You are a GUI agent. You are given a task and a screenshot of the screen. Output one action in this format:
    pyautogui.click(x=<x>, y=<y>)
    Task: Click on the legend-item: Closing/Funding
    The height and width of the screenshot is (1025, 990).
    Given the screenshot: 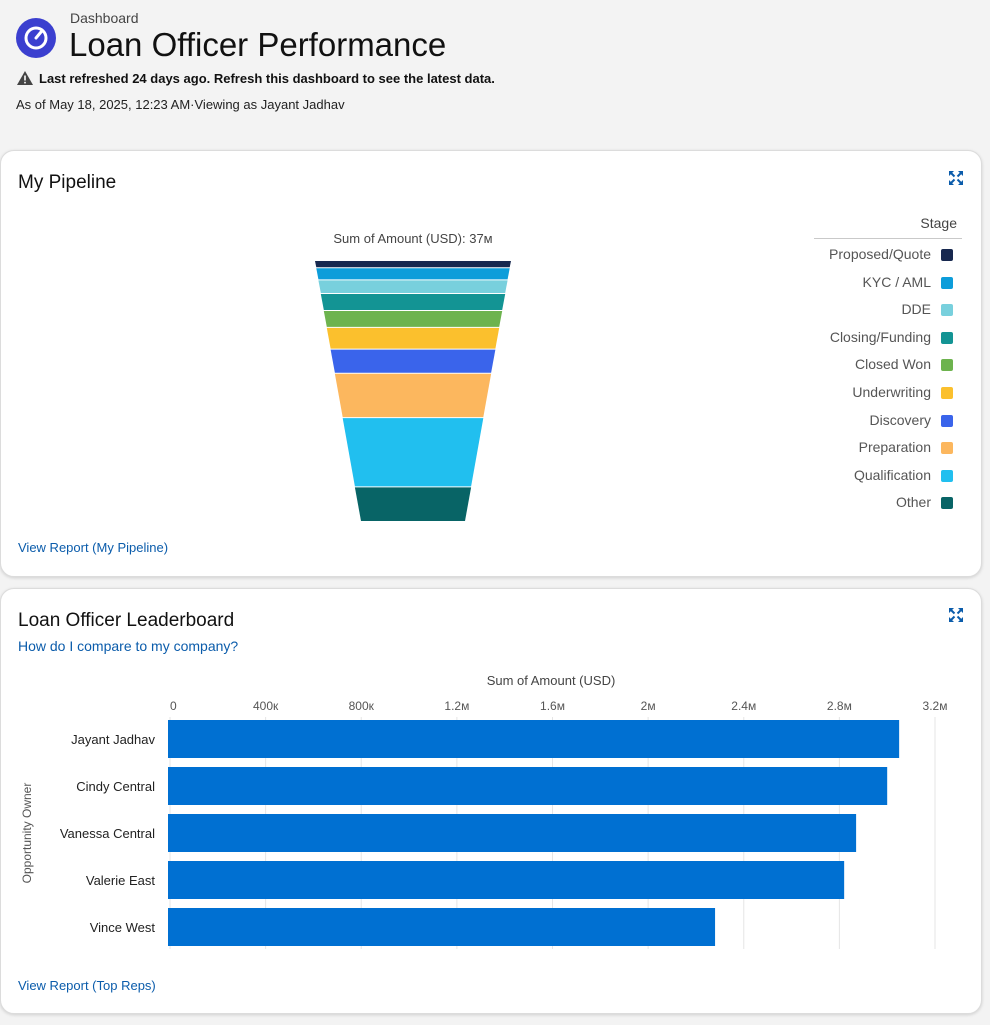 What is the action you would take?
    pyautogui.click(x=859, y=338)
    